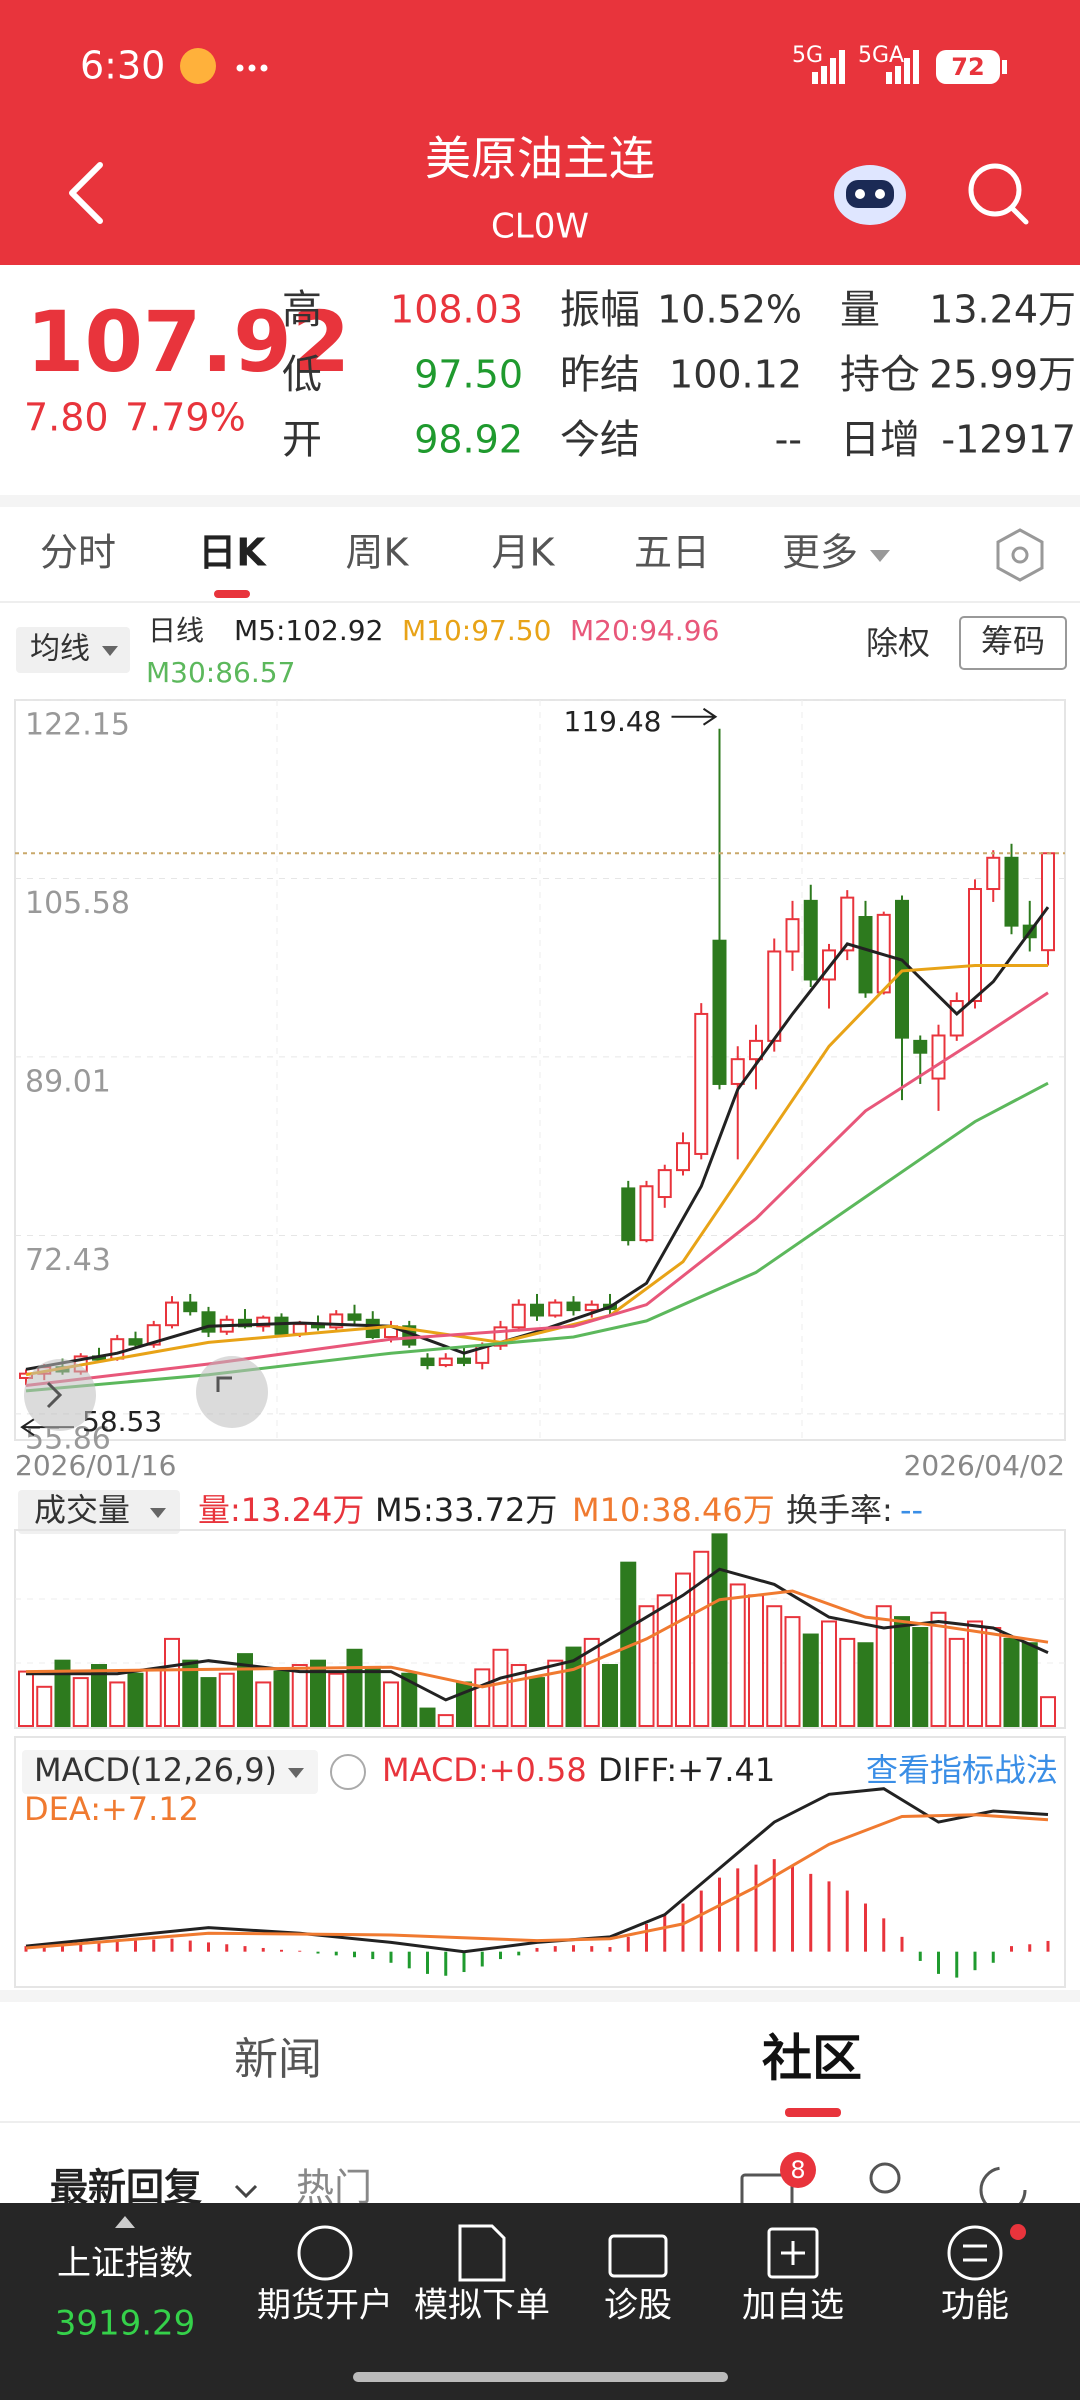  What do you see at coordinates (793, 2306) in the screenshot?
I see `nav-item: 加自选` at bounding box center [793, 2306].